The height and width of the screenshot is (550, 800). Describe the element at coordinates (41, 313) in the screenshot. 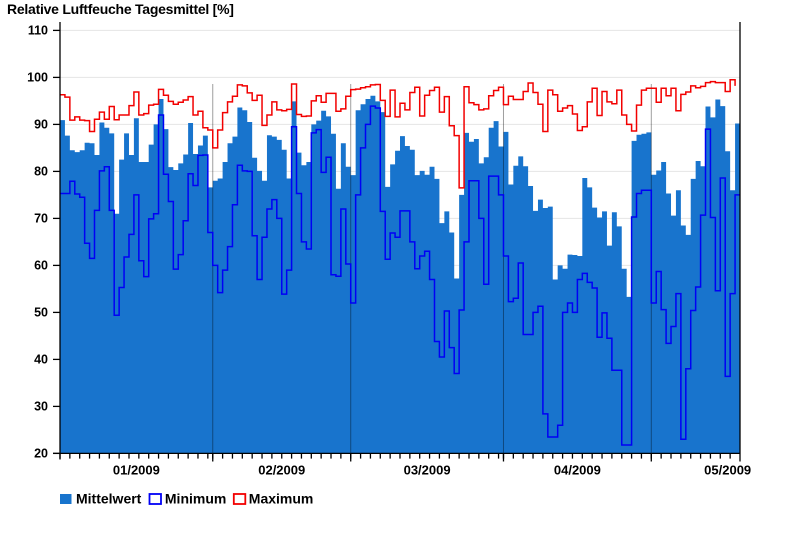

I see `svg-text: 50` at that location.